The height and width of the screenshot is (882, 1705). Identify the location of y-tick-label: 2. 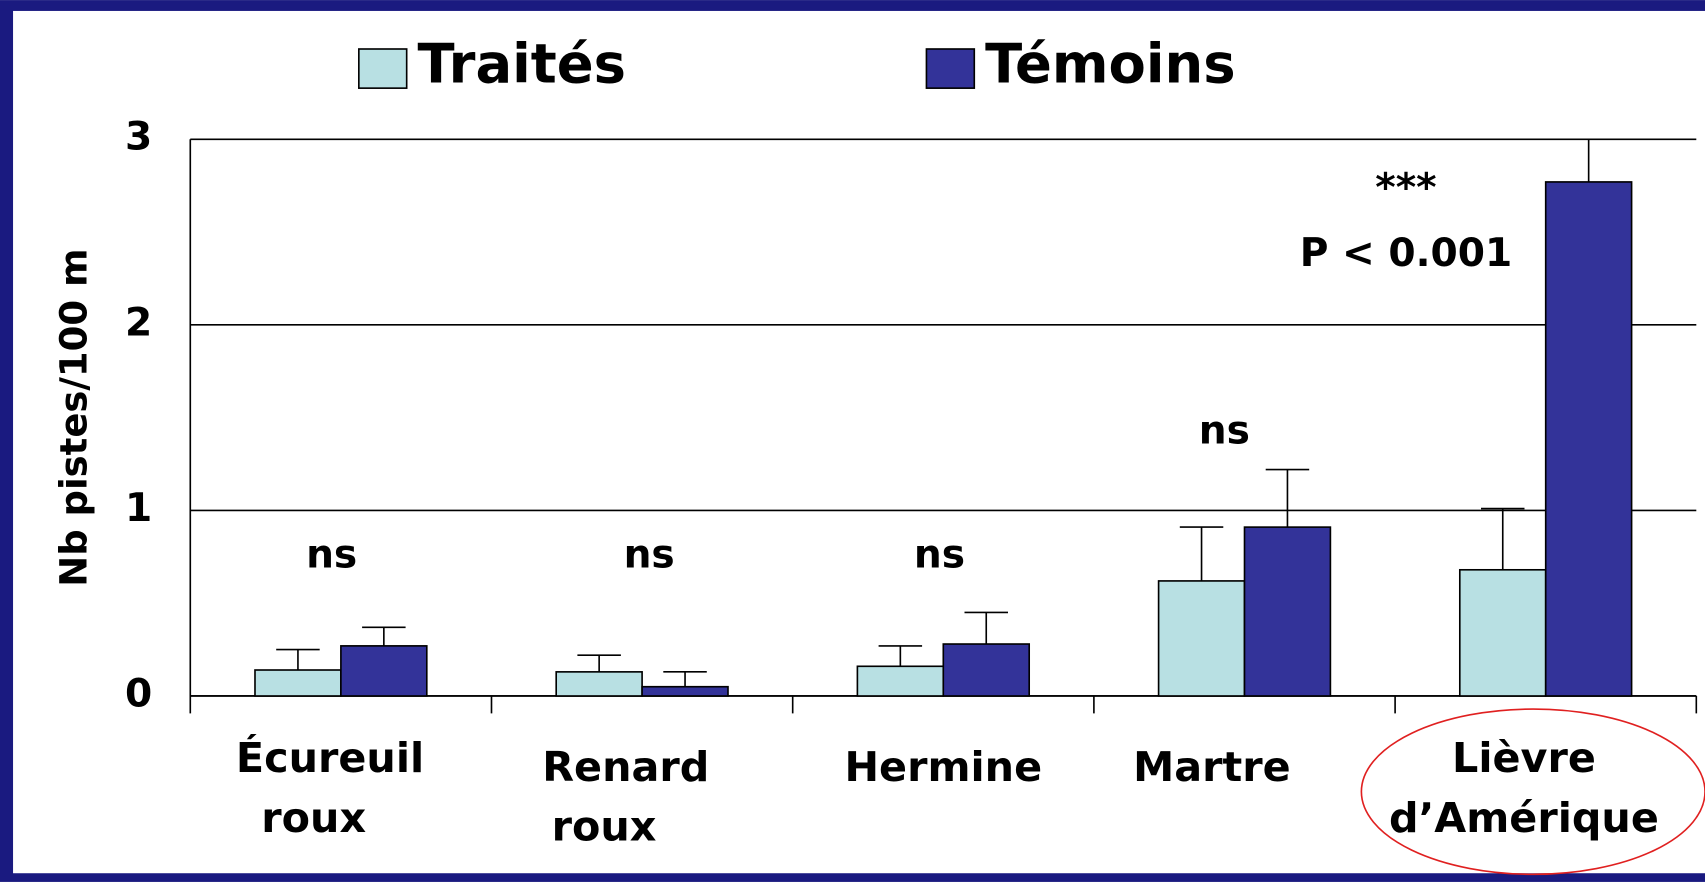
(138, 322).